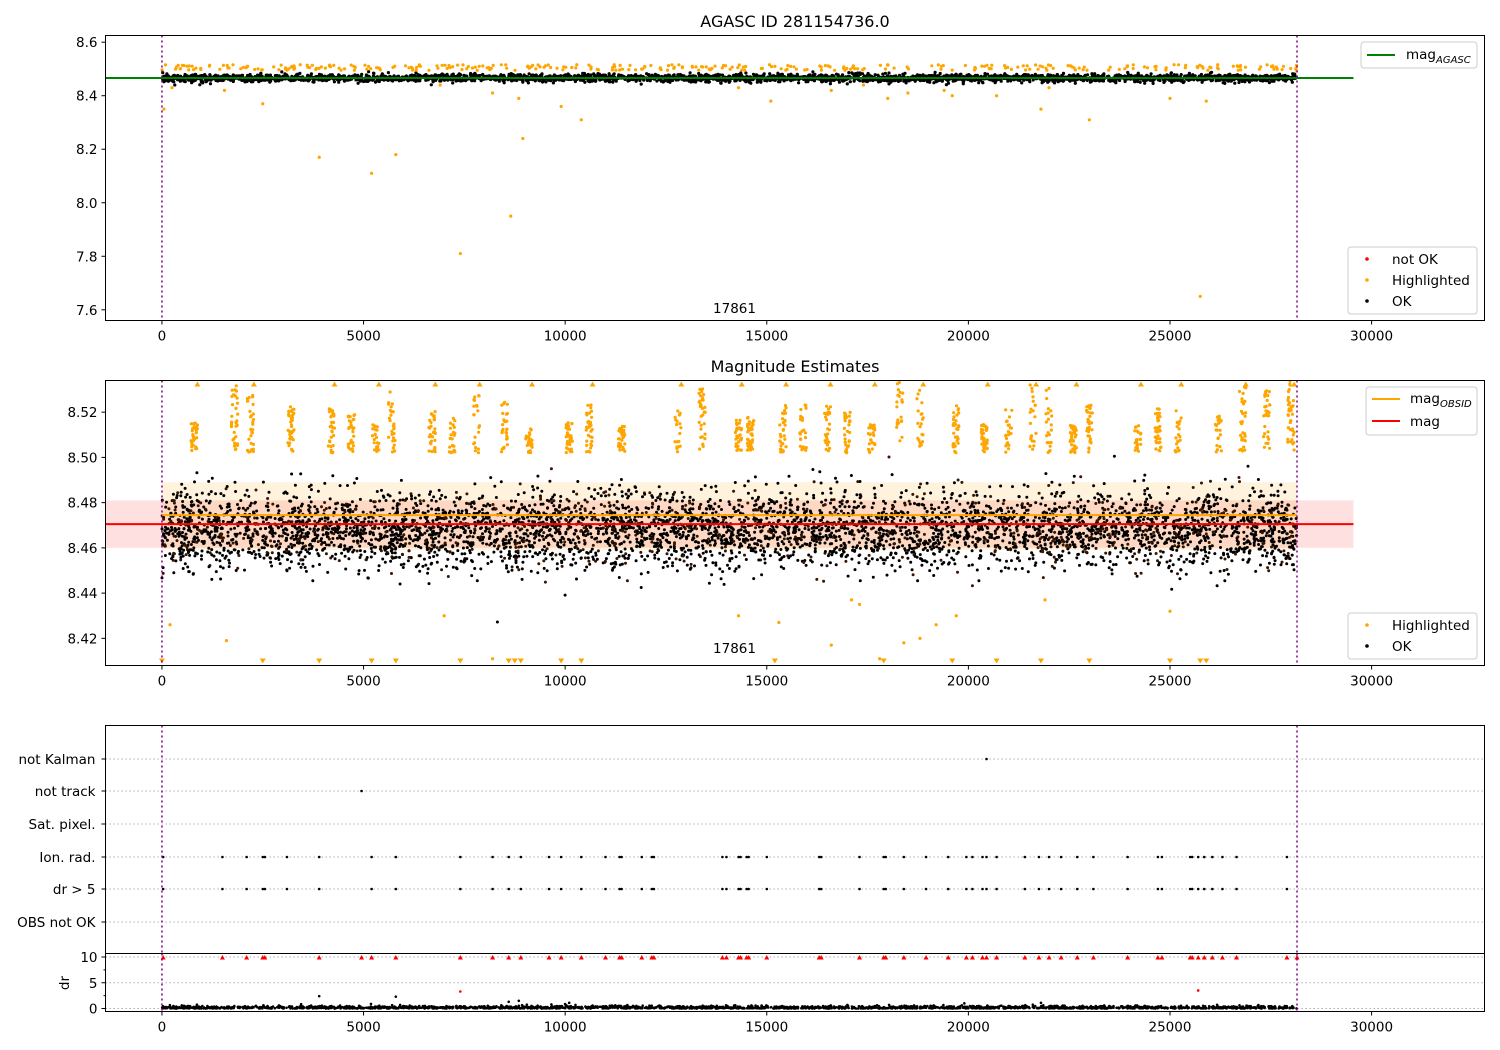 The height and width of the screenshot is (1050, 1500). What do you see at coordinates (1431, 281) in the screenshot?
I see `legend-highlighted-label: Highlighted` at bounding box center [1431, 281].